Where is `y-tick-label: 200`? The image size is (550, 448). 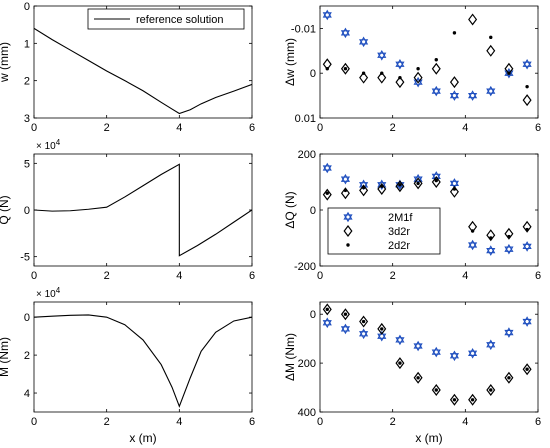
y-tick-label: 200 is located at coordinates (307, 155).